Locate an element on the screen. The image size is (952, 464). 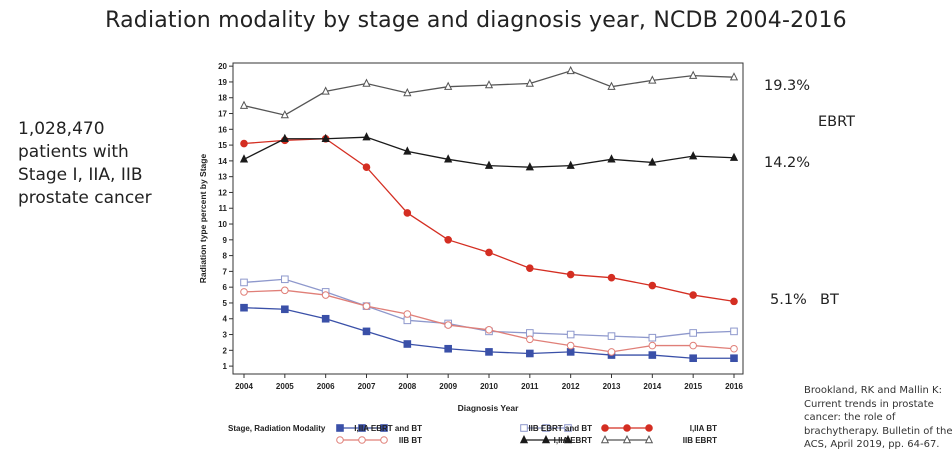
legend-item: I,IIA EBRT is located at coordinates (555, 439).